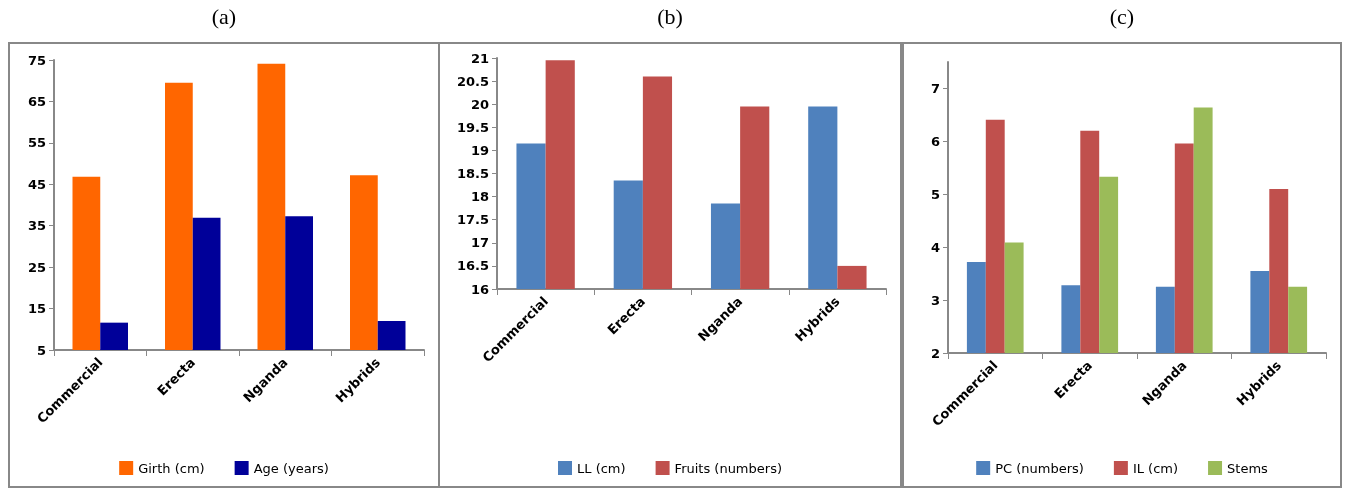 The height and width of the screenshot is (490, 1347). Describe the element at coordinates (935, 247) in the screenshot. I see `y-tick-label: 4` at that location.